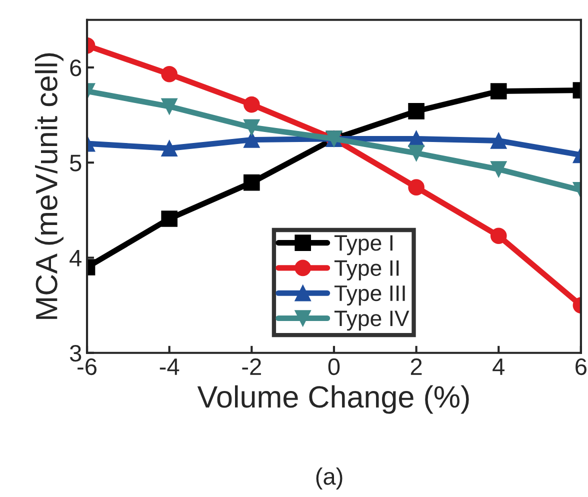 The image size is (588, 497). I want to click on y-tick-label: 5, so click(76, 163).